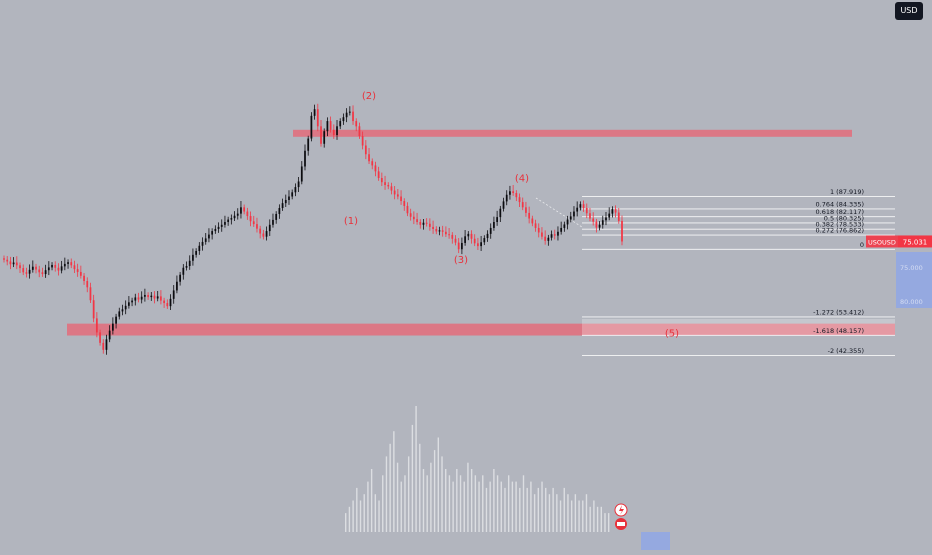 The image size is (932, 555). Describe the element at coordinates (882, 242) in the screenshot. I see `symbol-label: USOUSD` at that location.